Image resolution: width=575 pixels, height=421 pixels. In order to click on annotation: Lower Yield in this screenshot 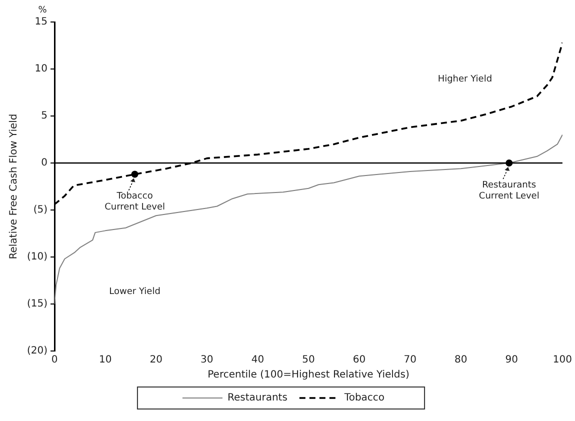, I will do `click(134, 292)`.